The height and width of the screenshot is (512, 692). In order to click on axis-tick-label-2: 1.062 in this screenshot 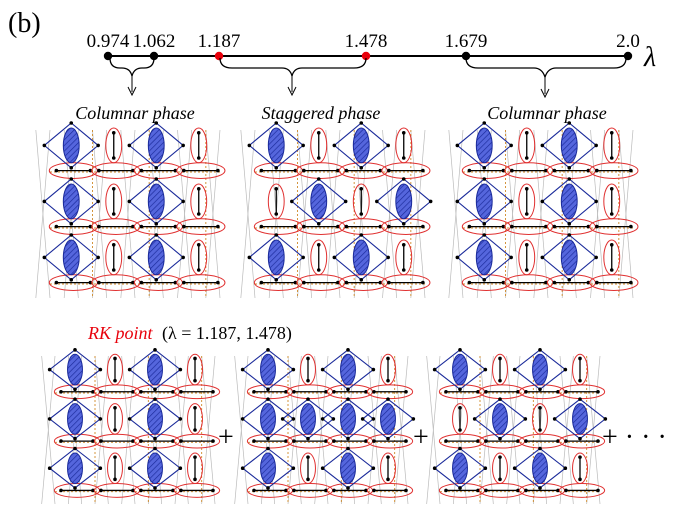, I will do `click(154, 41)`.